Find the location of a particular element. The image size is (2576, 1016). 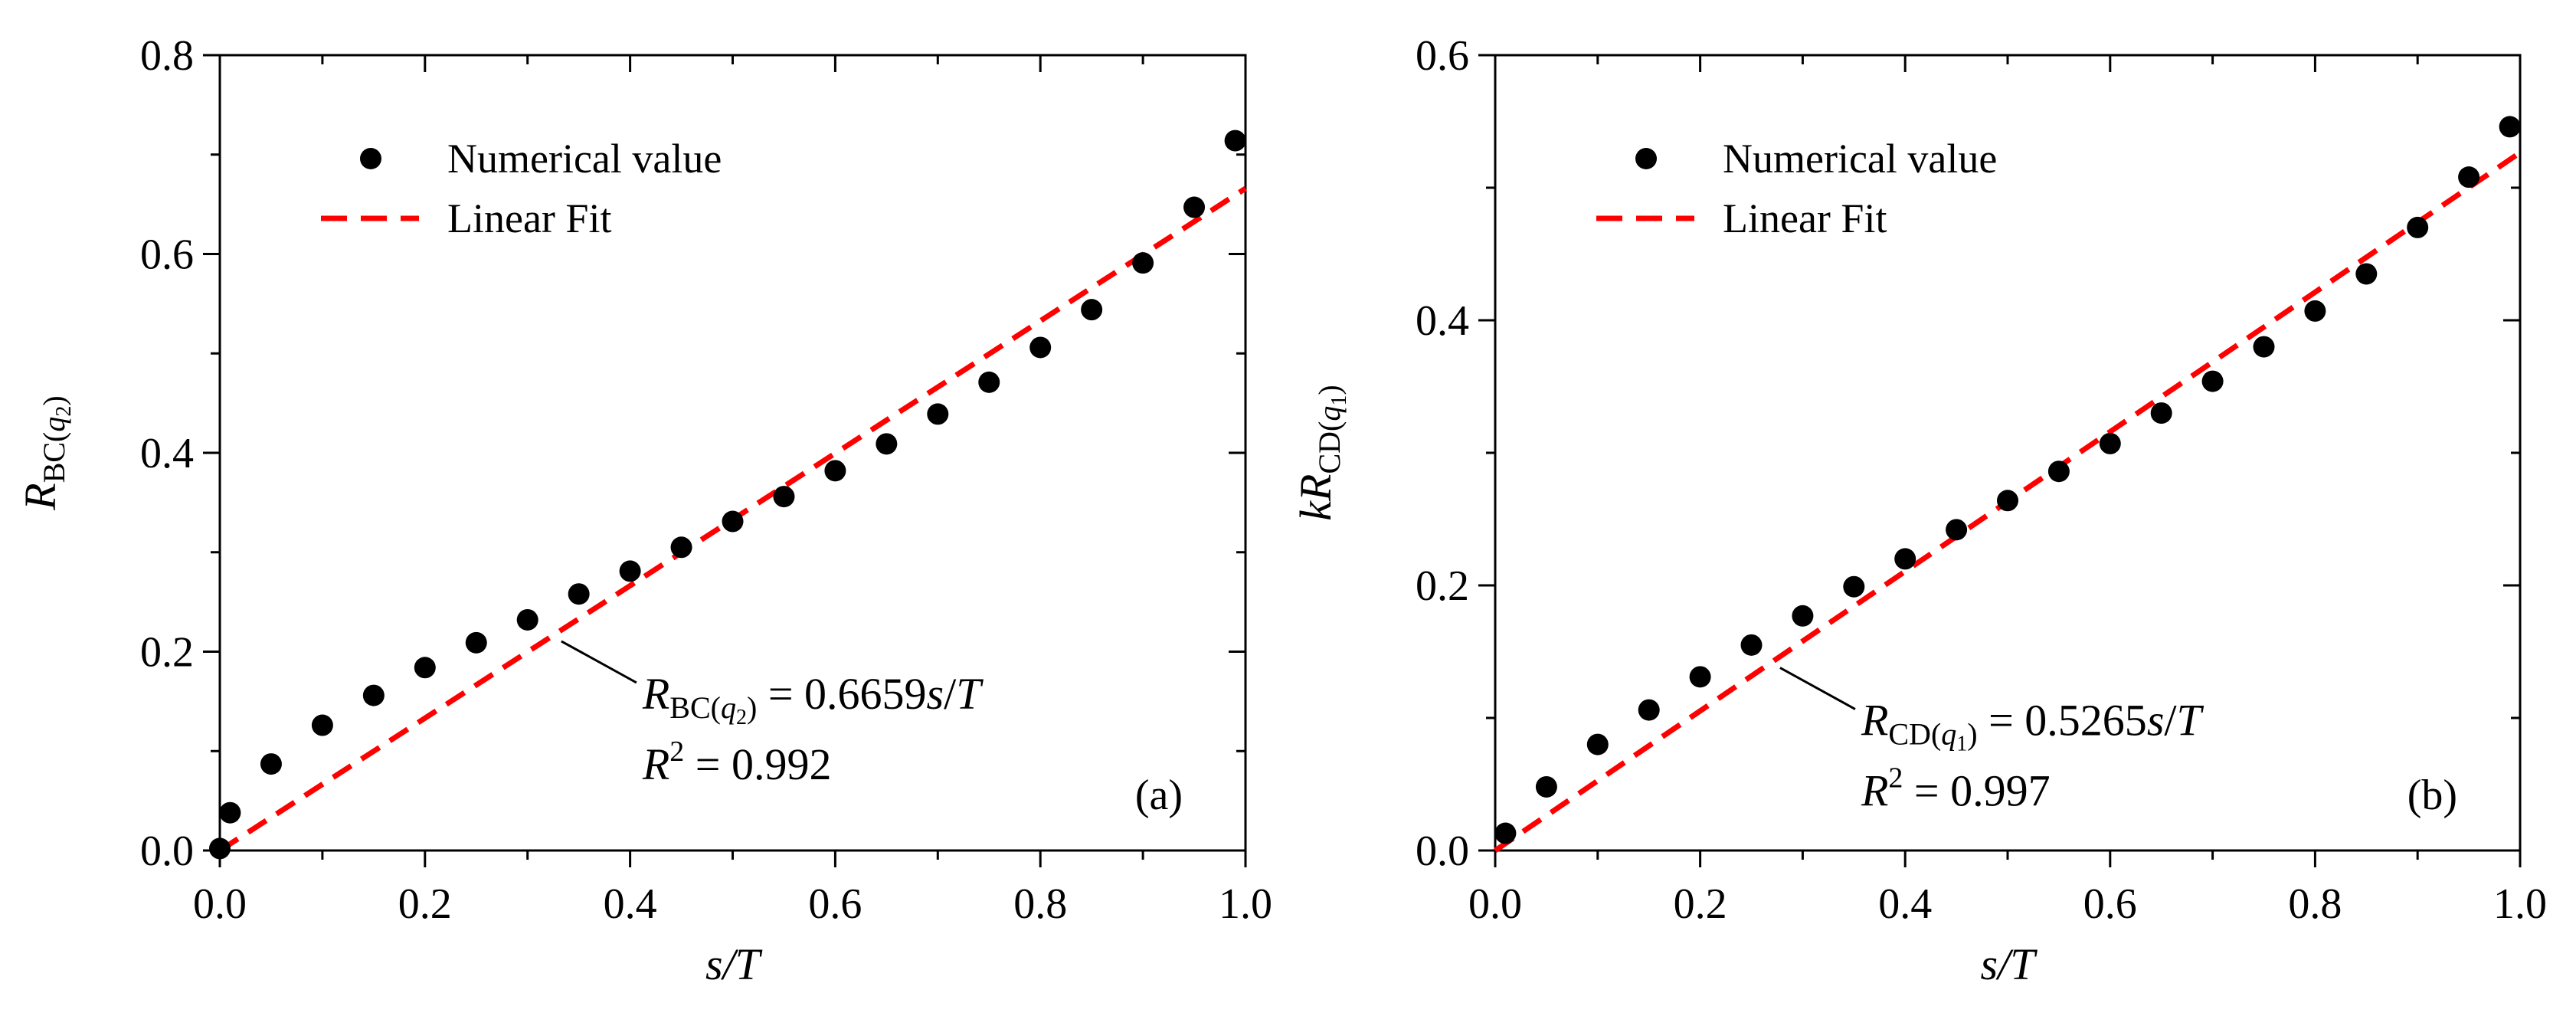

panel-label: (b) is located at coordinates (2432, 795).